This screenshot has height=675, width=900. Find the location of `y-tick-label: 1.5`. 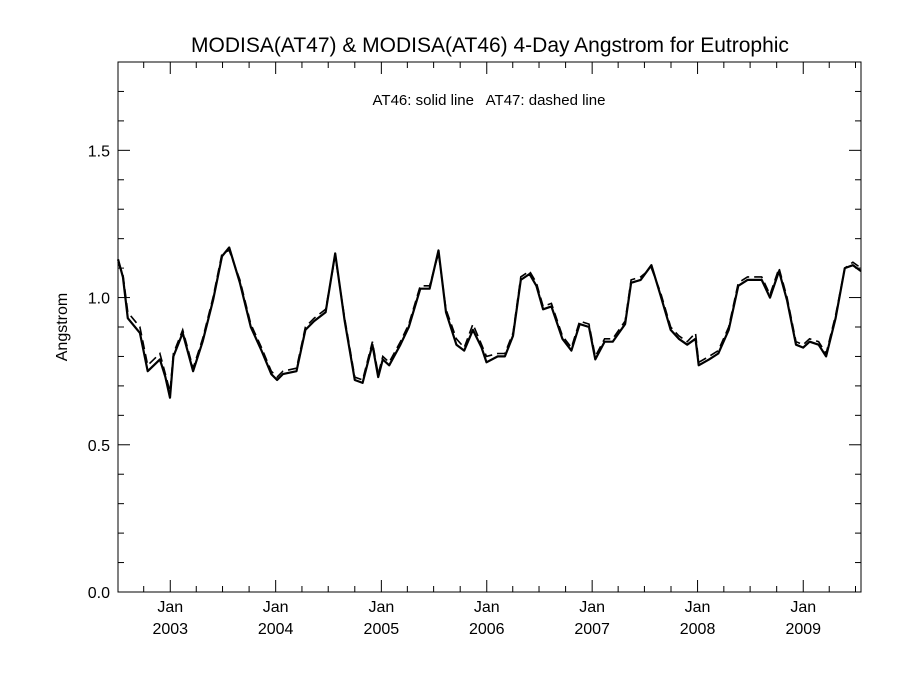

y-tick-label: 1.5 is located at coordinates (99, 151).